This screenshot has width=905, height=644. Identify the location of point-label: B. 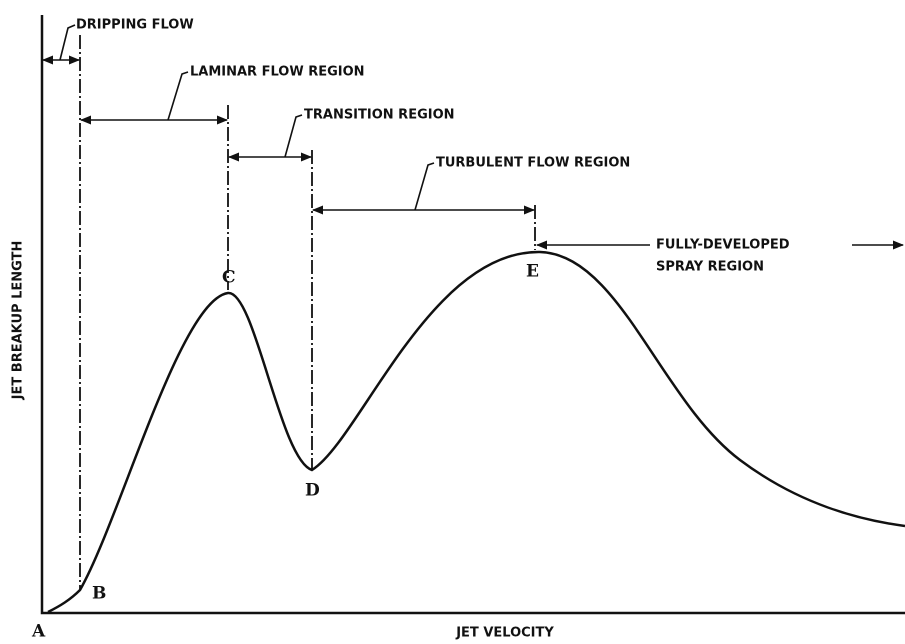
(99, 594).